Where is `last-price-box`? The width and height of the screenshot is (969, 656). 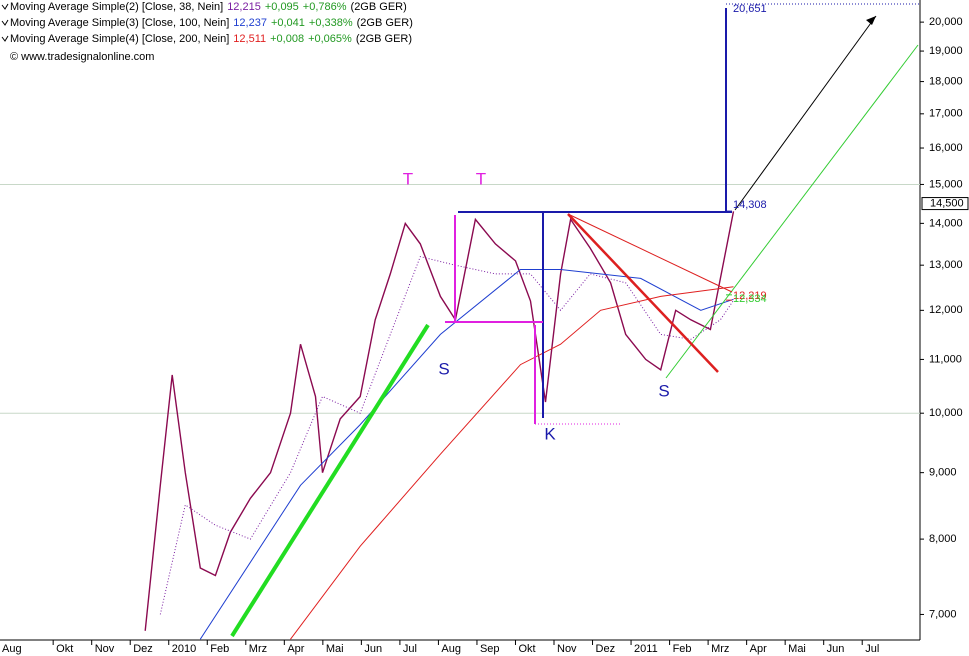
last-price-box is located at coordinates (945, 204).